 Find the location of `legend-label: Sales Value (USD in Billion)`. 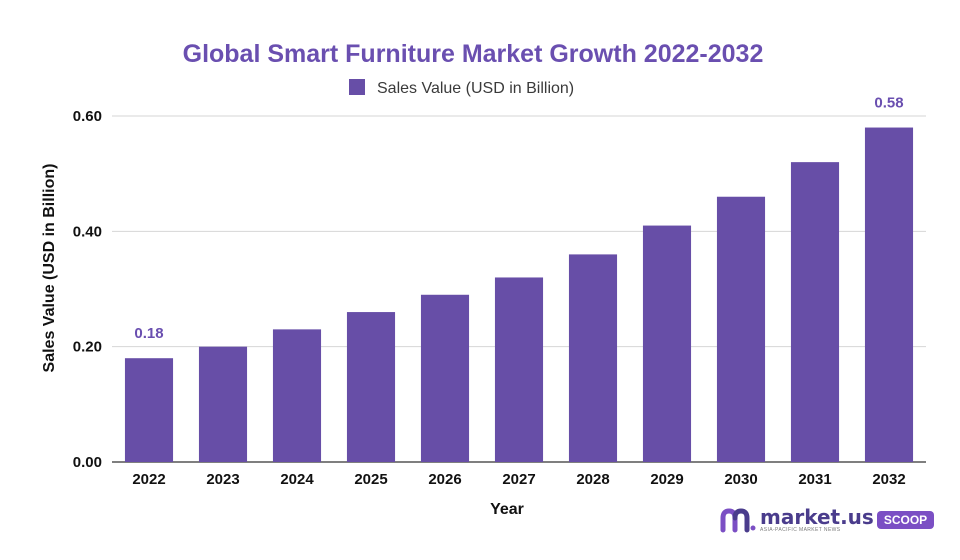

legend-label: Sales Value (USD in Billion) is located at coordinates (475, 88).